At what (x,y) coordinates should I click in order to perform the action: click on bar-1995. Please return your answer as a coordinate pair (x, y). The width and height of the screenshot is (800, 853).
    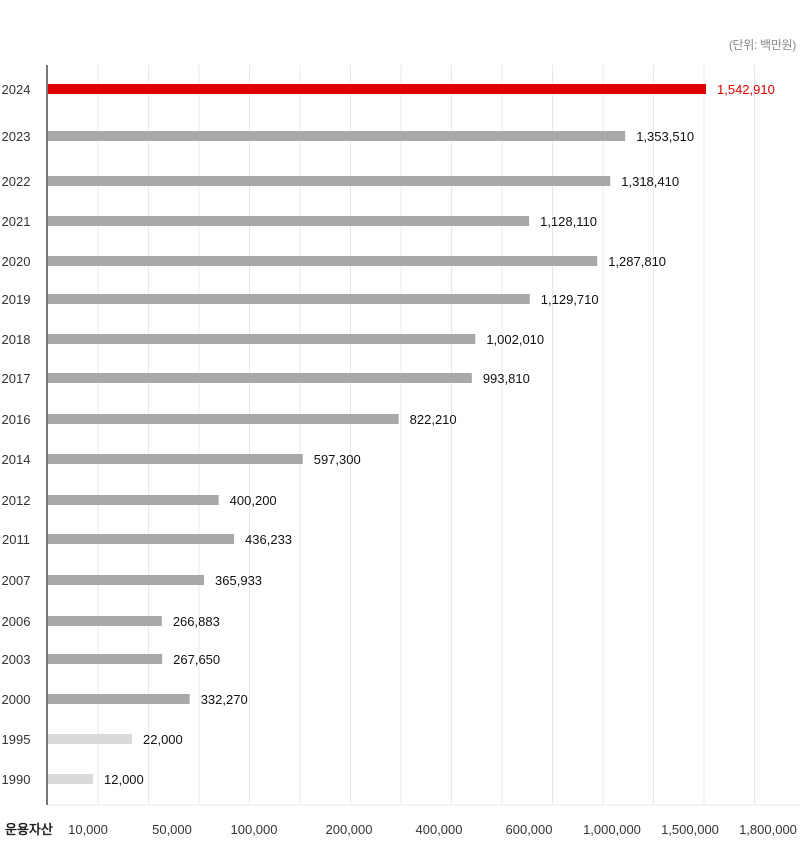
    Looking at the image, I should click on (90, 739).